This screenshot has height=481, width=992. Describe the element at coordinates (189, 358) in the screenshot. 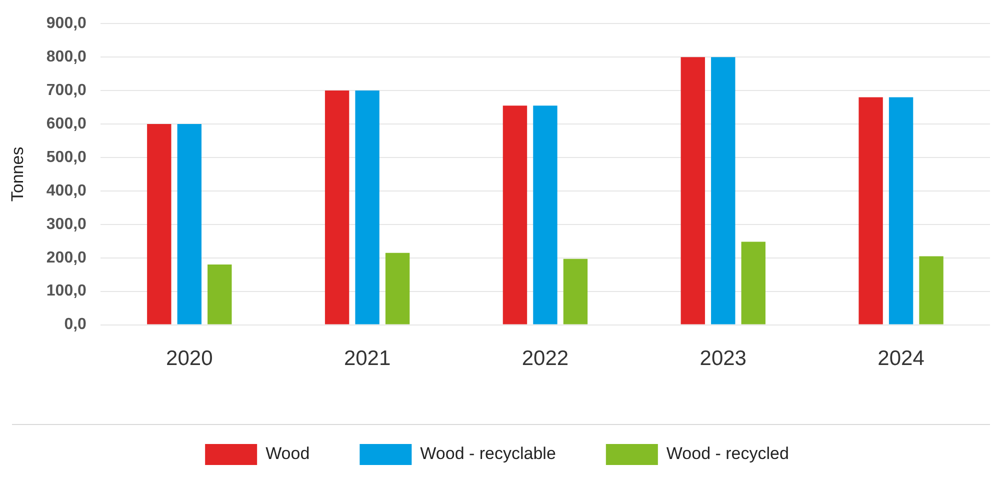

I see `x-tick-label: 2020` at that location.